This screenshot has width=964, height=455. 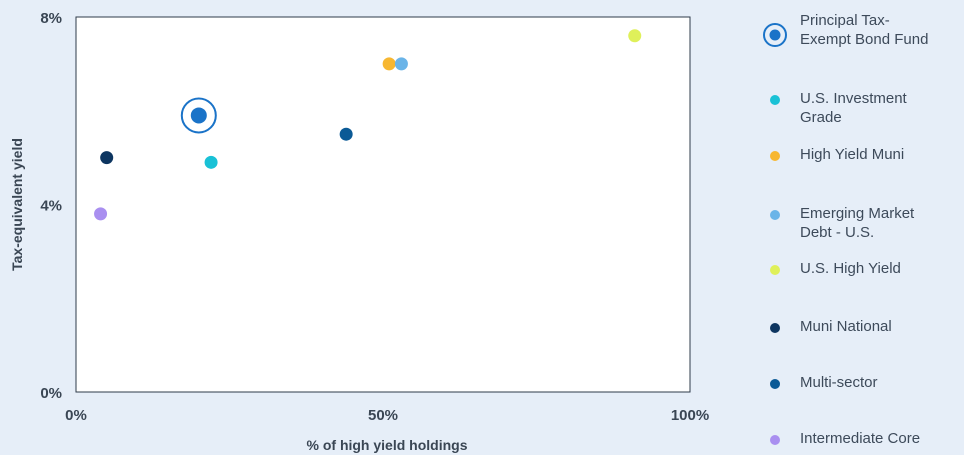 I want to click on y-tick-label: 0%, so click(x=51, y=393).